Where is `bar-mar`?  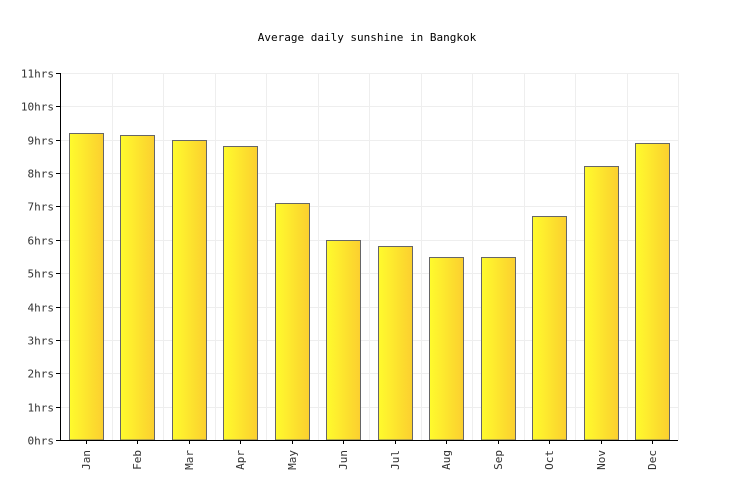
bar-mar is located at coordinates (189, 290).